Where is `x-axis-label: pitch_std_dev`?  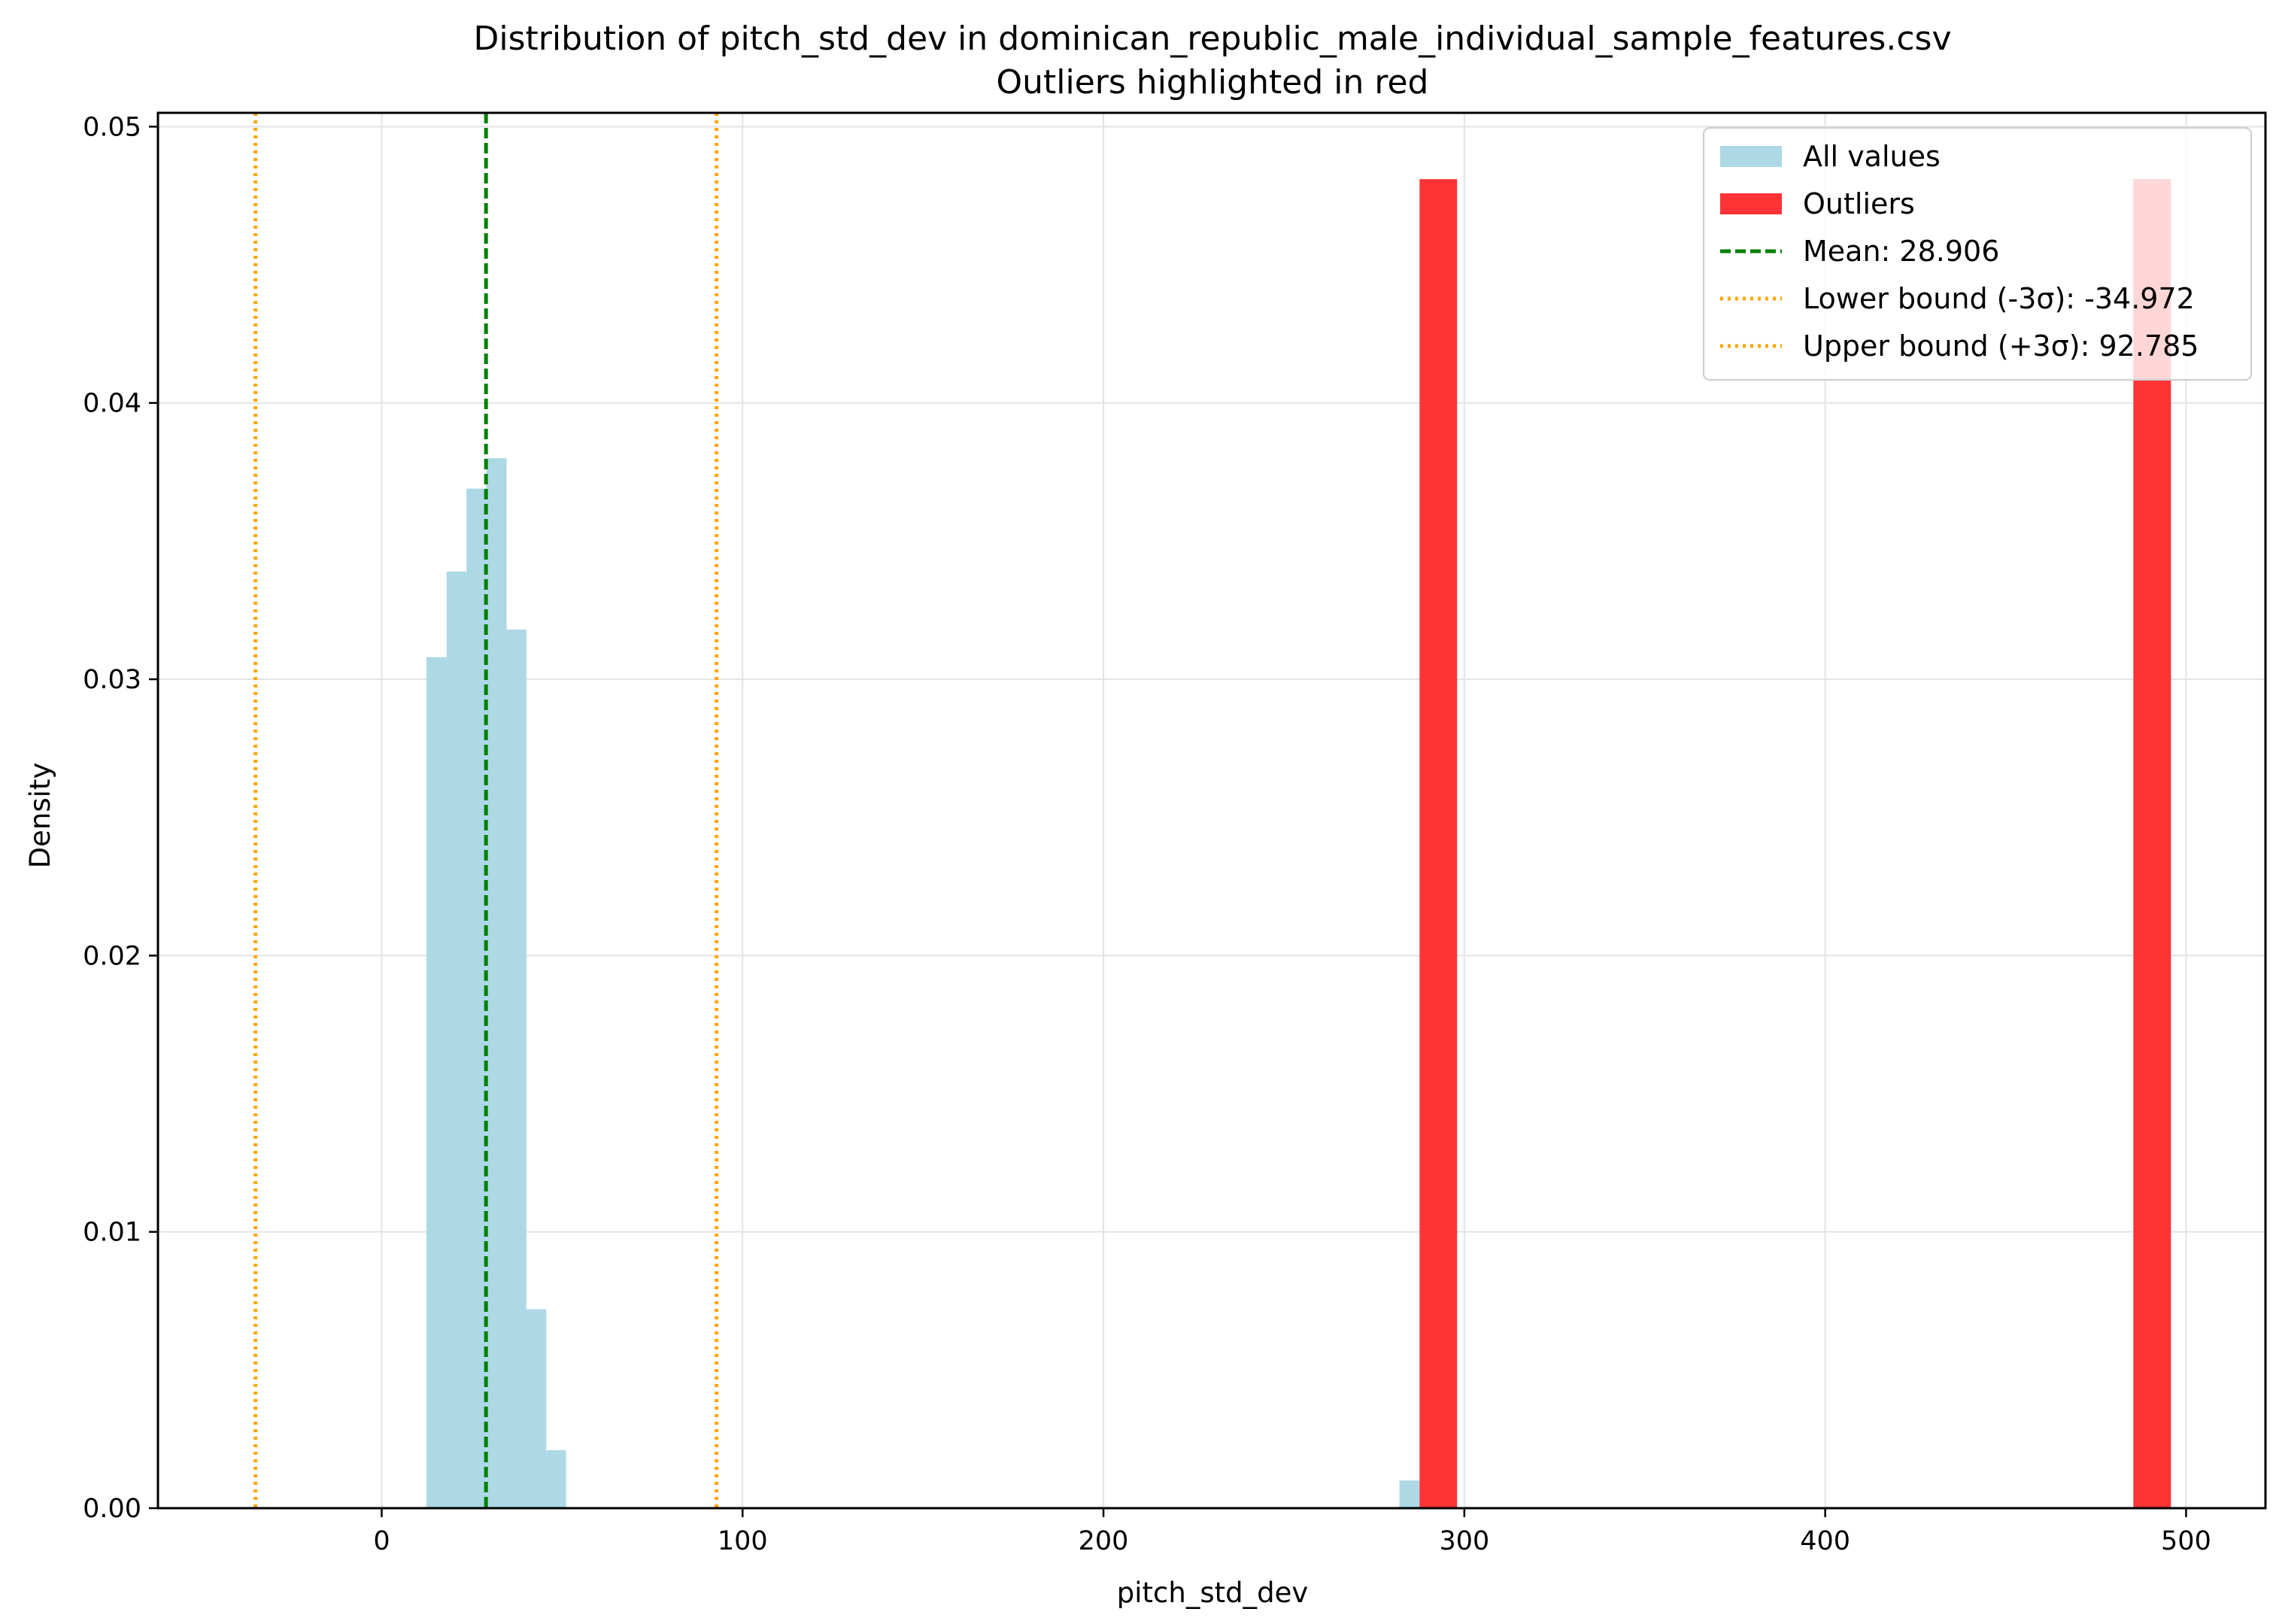 x-axis-label: pitch_std_dev is located at coordinates (1212, 1593).